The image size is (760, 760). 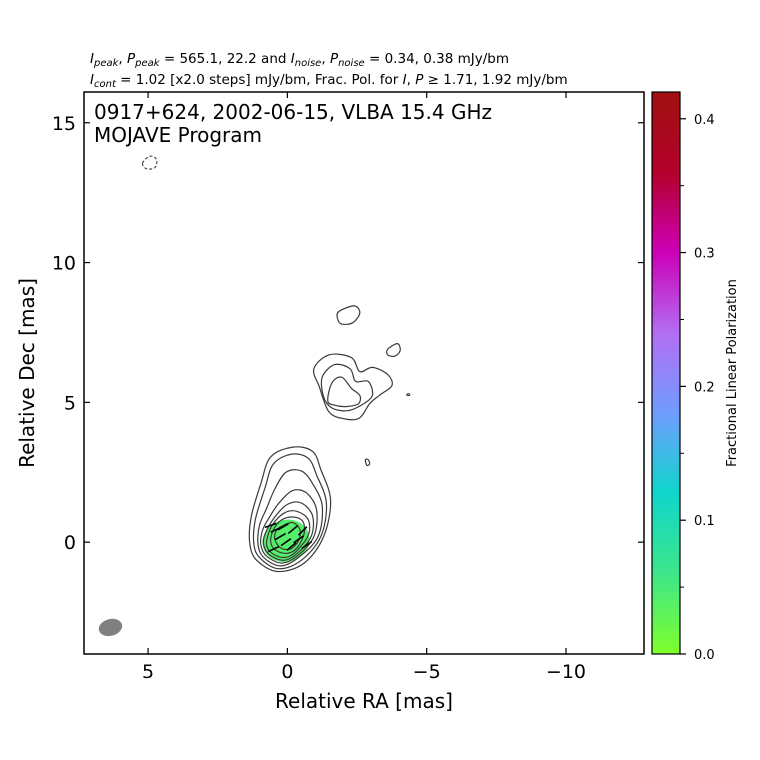 I want to click on y-tick-label: 0, so click(x=70, y=543).